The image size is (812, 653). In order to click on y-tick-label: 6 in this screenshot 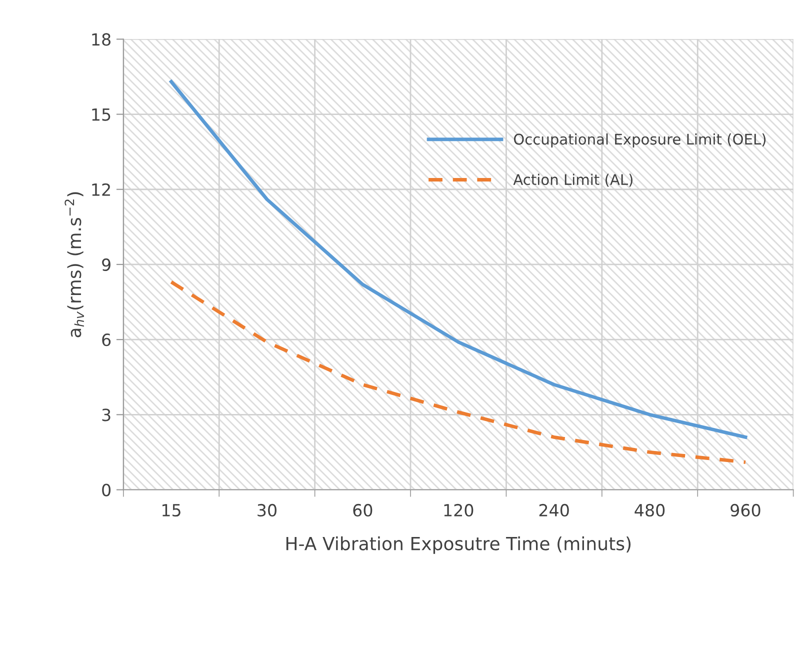, I will do `click(106, 340)`.